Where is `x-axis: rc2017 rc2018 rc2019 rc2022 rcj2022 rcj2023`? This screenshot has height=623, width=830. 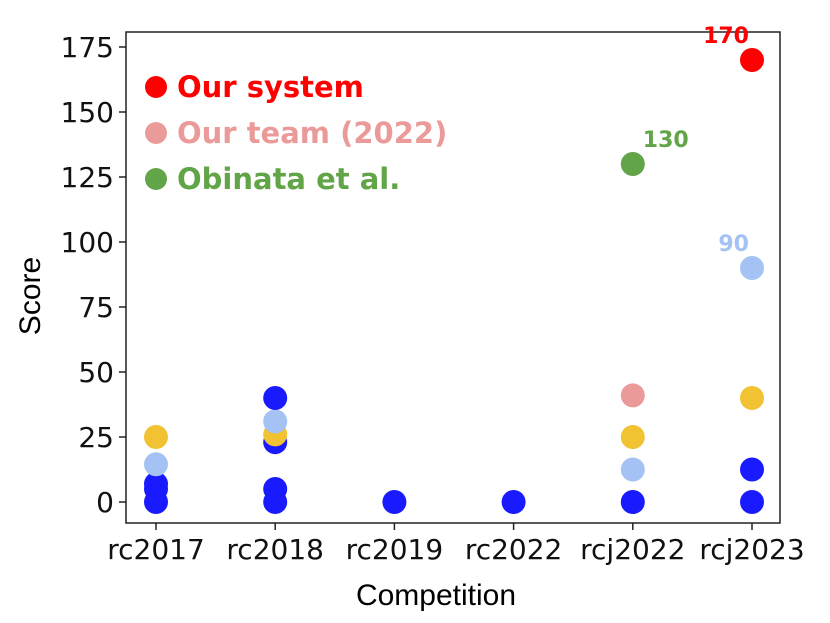
x-axis: rc2017 rc2018 rc2019 rc2022 rcj2022 rcj2023 is located at coordinates (456, 544).